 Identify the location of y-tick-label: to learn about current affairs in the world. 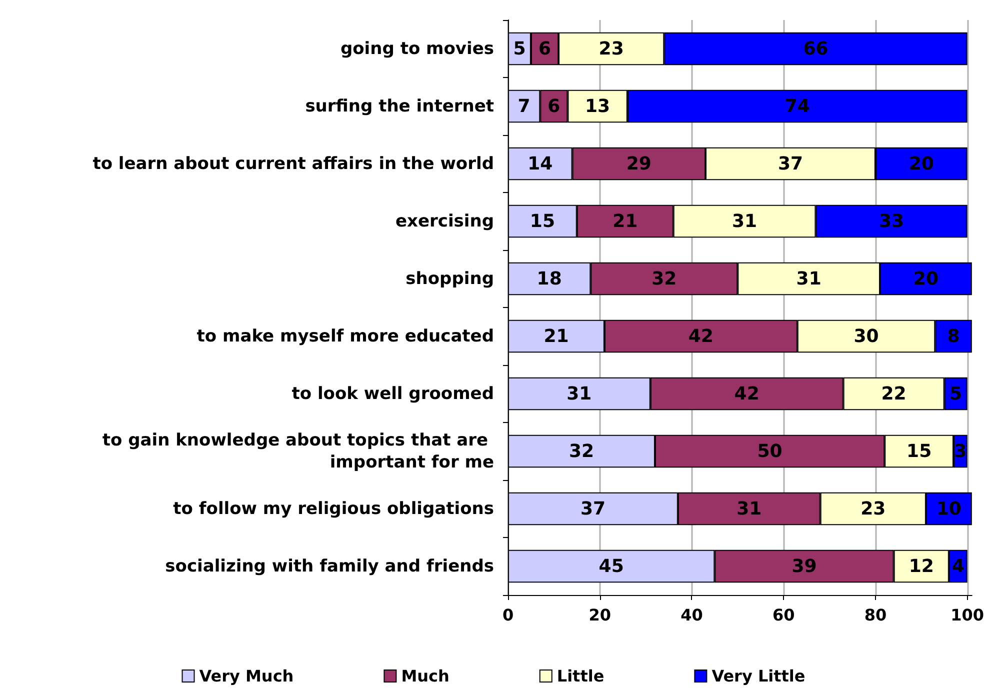
(293, 164).